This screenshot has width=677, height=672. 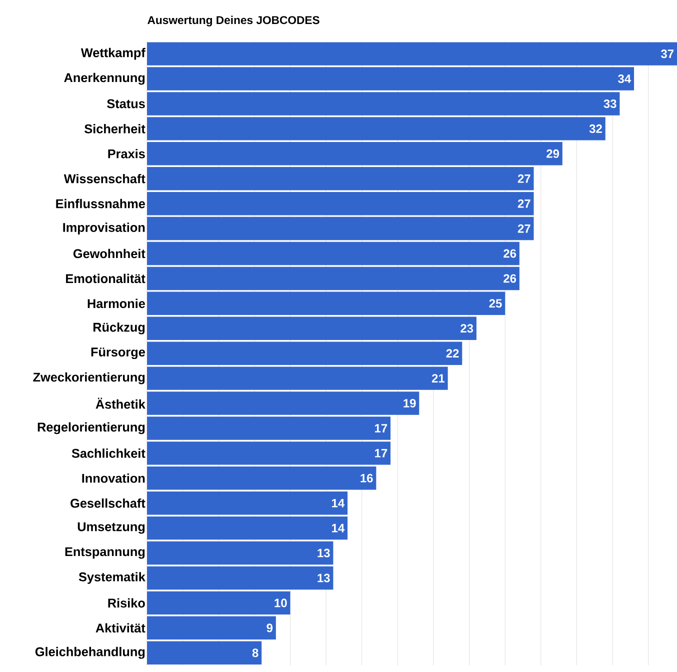 What do you see at coordinates (610, 103) in the screenshot?
I see `data-label: 33` at bounding box center [610, 103].